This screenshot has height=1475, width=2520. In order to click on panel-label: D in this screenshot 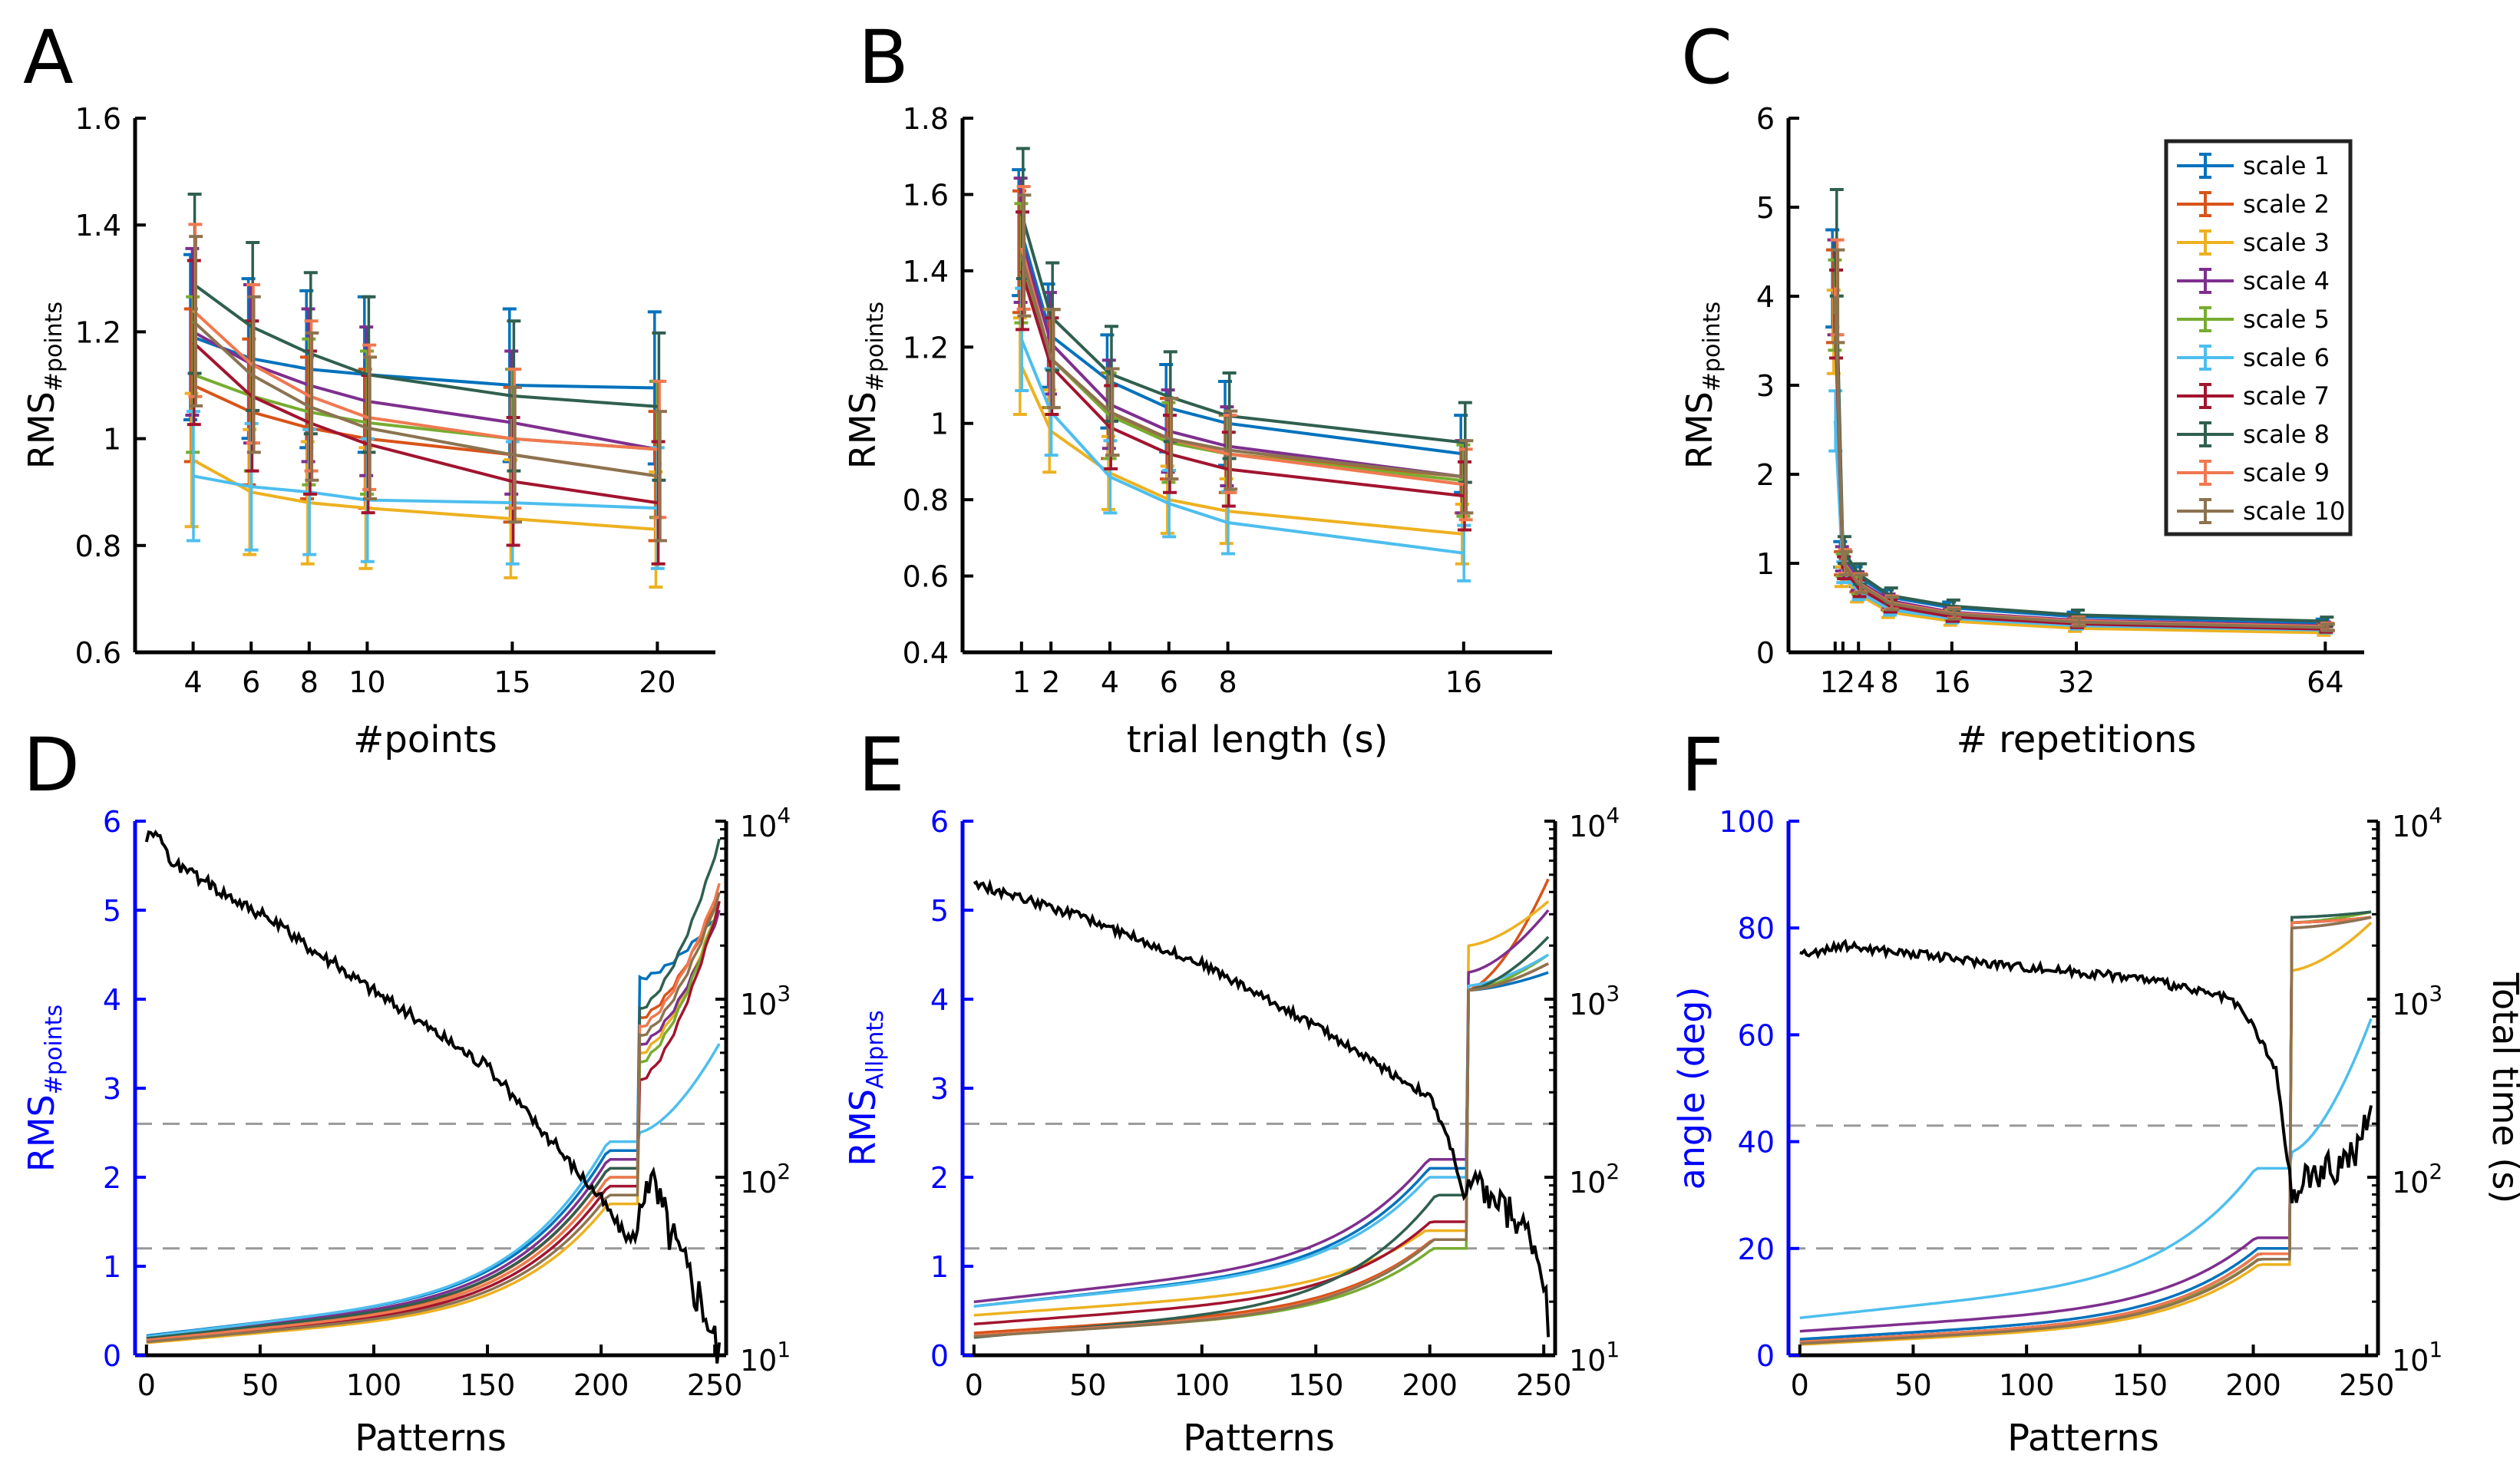, I will do `click(51, 765)`.